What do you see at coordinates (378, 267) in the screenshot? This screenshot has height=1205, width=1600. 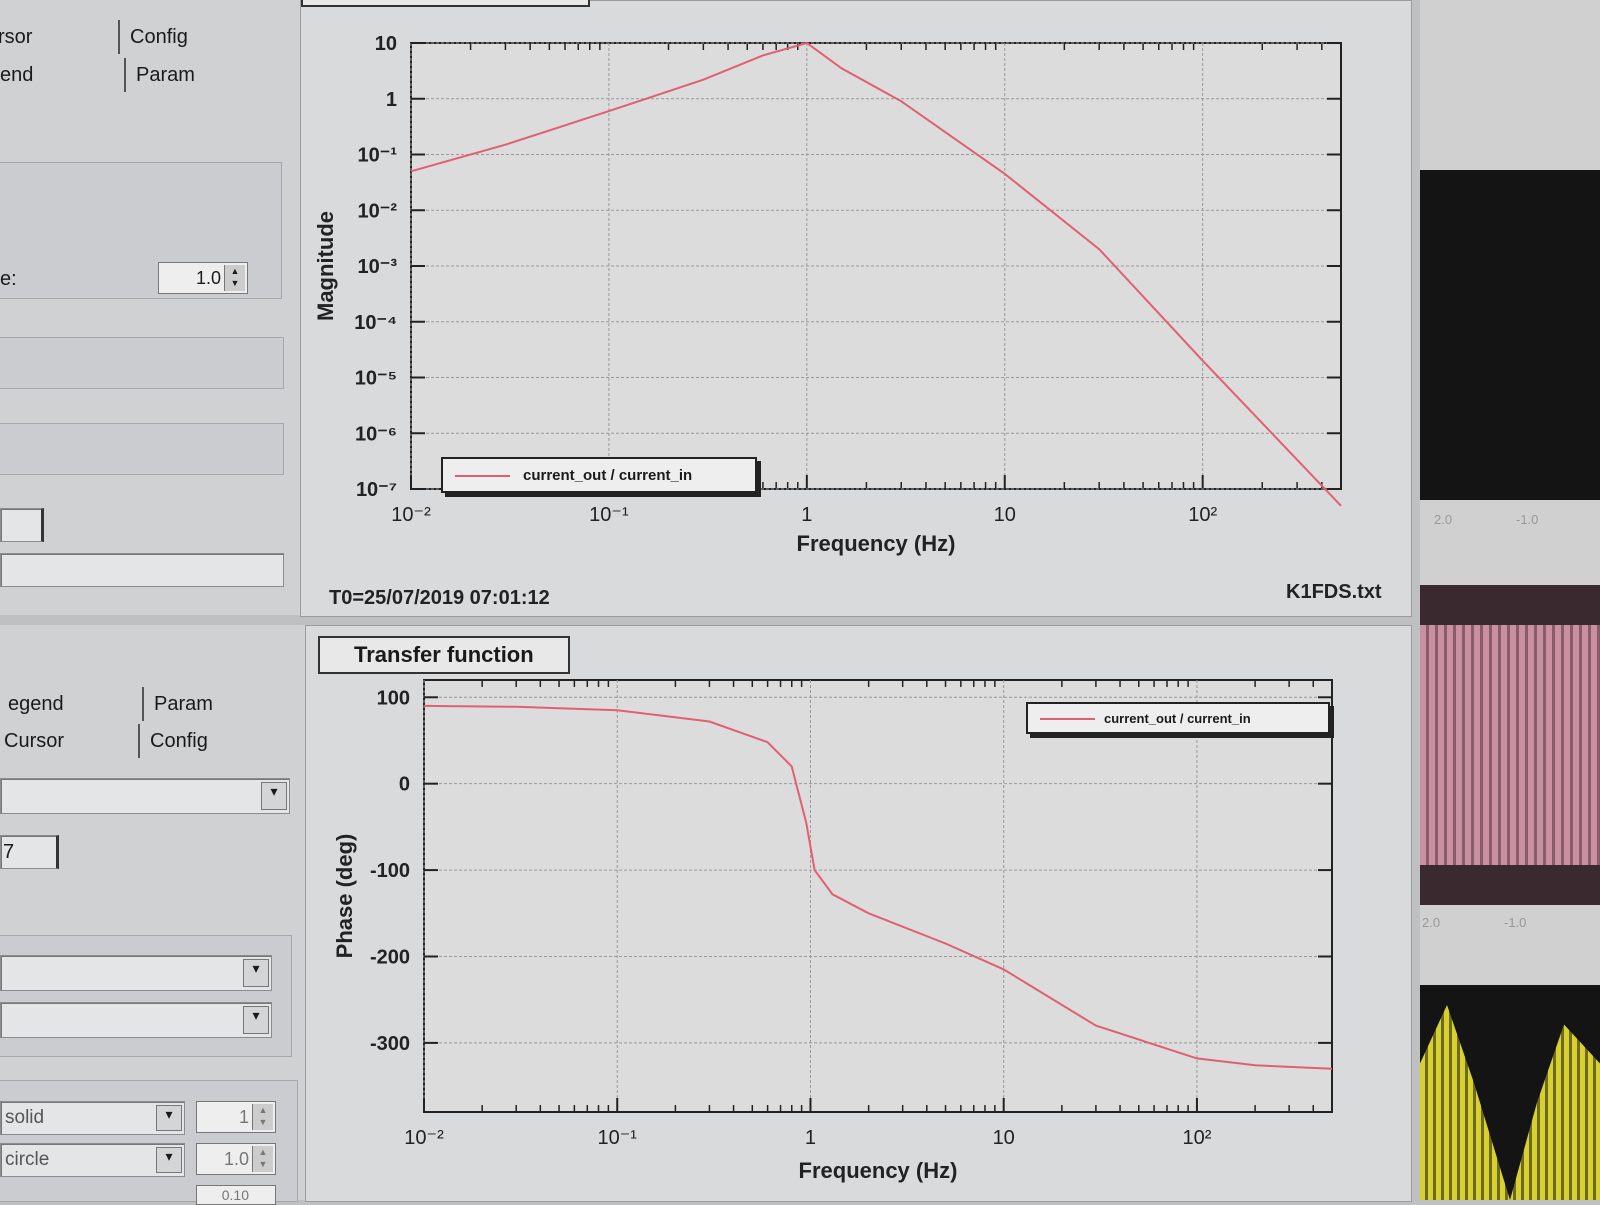 I see `y-tick-label: 10⁻³` at bounding box center [378, 267].